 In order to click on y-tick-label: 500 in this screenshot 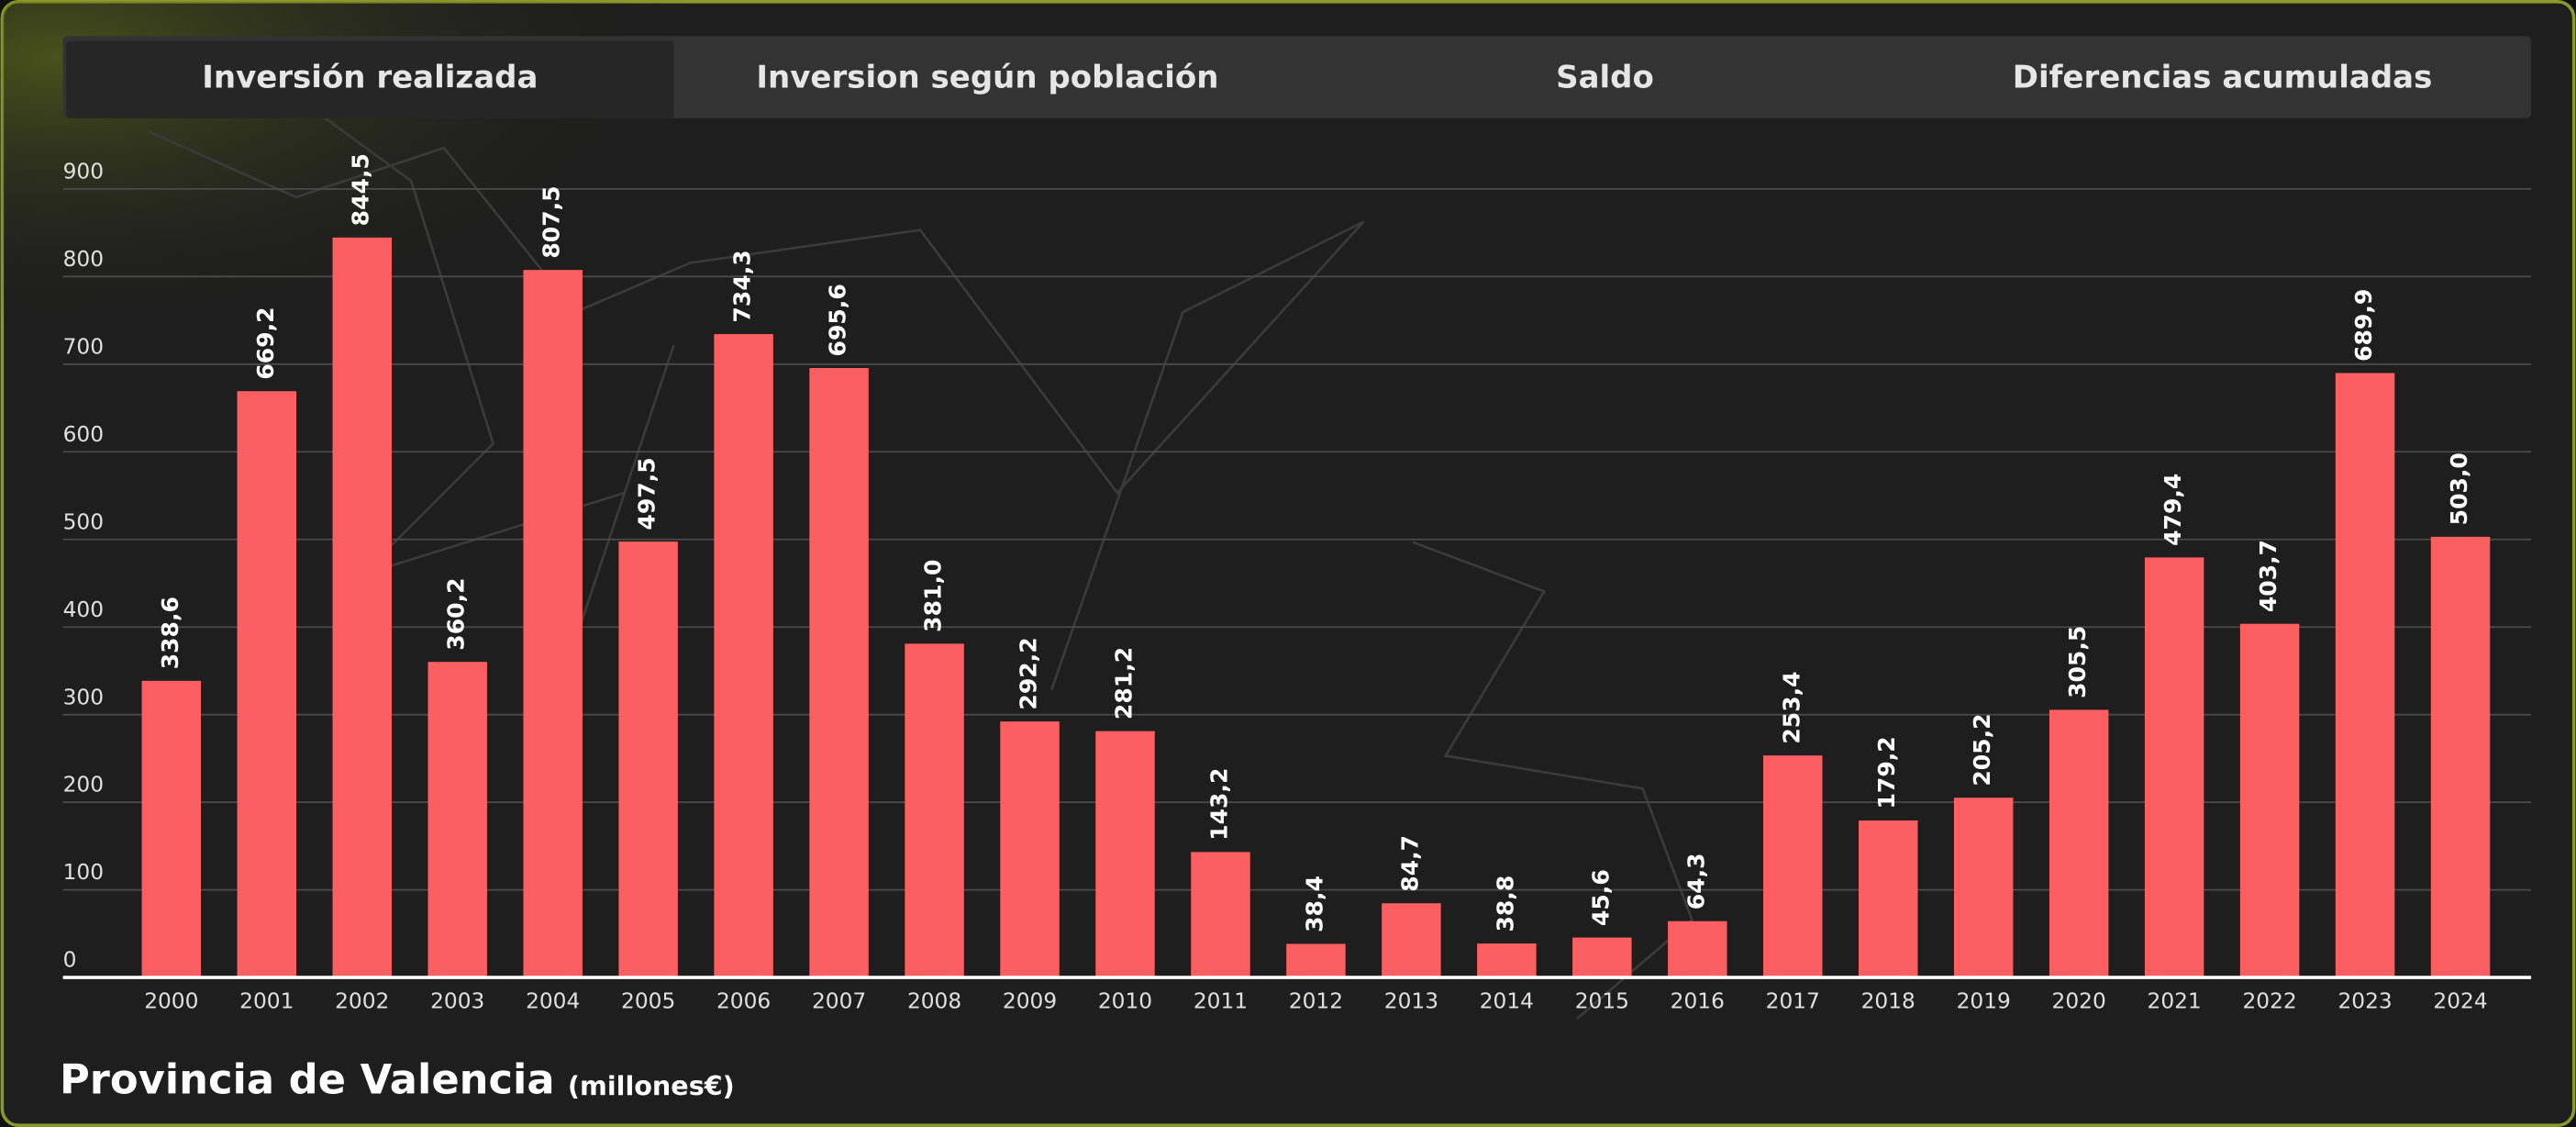, I will do `click(83, 521)`.